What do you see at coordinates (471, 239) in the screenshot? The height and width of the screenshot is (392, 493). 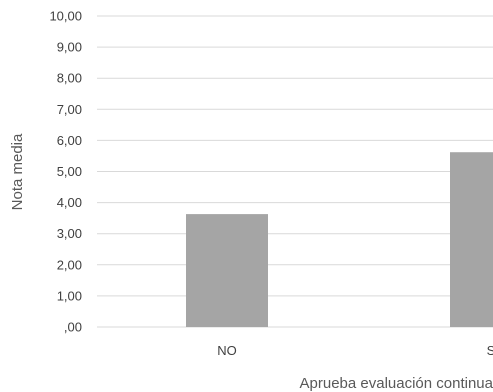 I see `bar-s` at bounding box center [471, 239].